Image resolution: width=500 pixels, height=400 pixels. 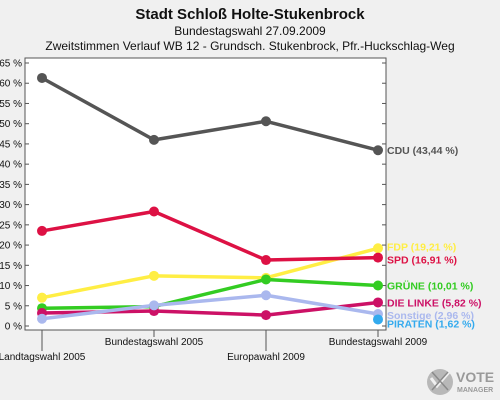 I want to click on x-tick-label: Bundestagswahl 2009, so click(x=378, y=342).